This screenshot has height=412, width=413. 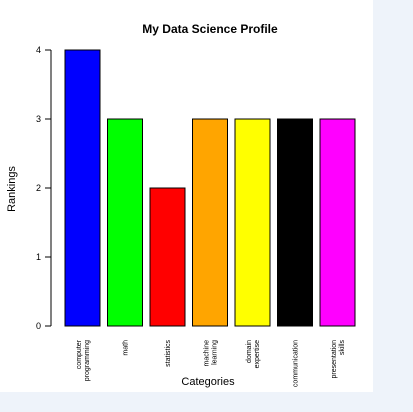 I want to click on y-axis-title: Rankings, so click(x=12, y=189).